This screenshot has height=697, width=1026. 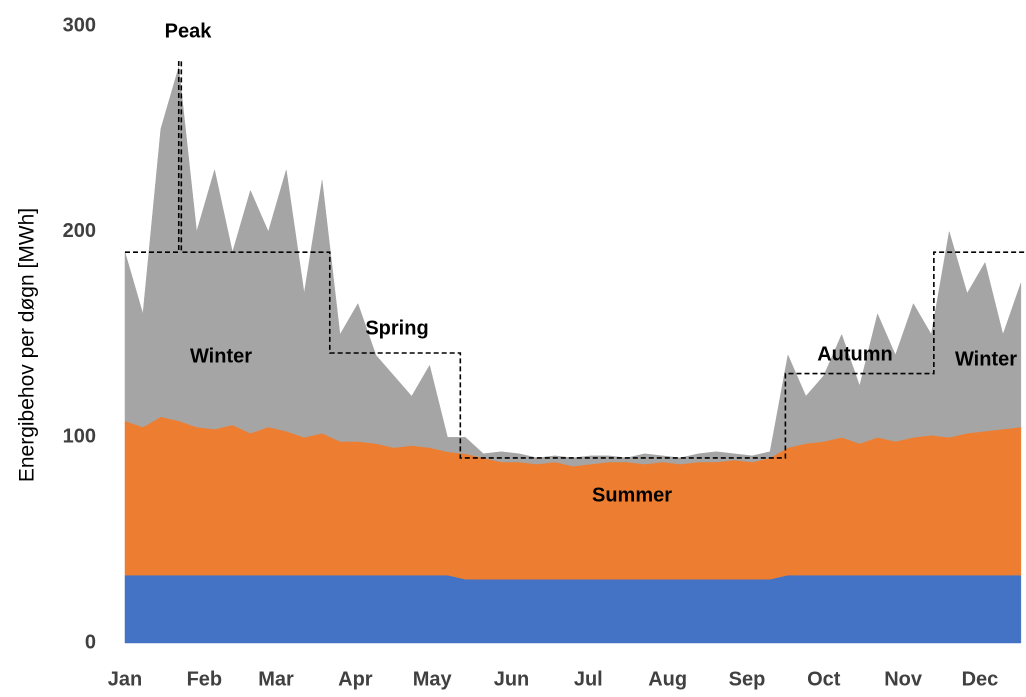 I want to click on annotation: Summer, so click(x=632, y=495).